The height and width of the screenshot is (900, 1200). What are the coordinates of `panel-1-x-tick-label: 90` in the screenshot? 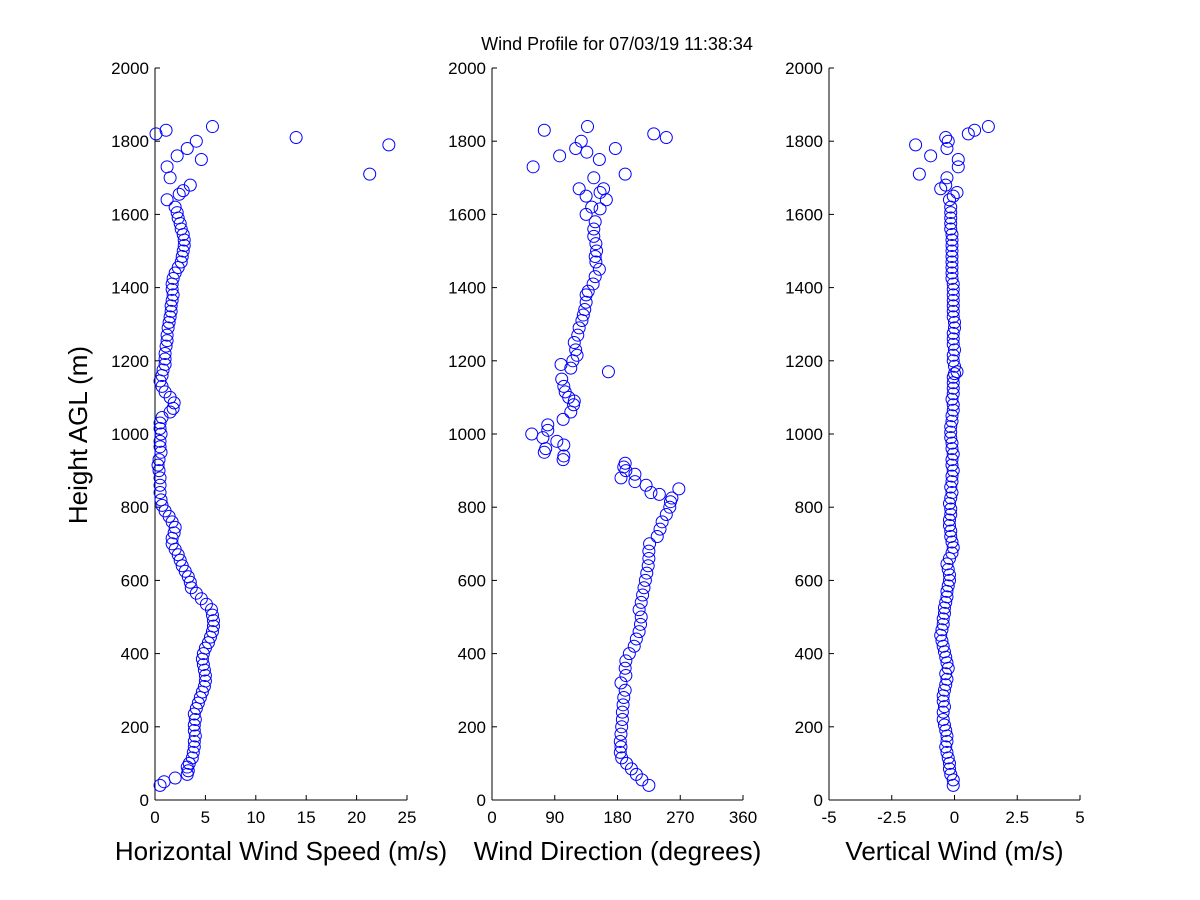 It's located at (554, 817).